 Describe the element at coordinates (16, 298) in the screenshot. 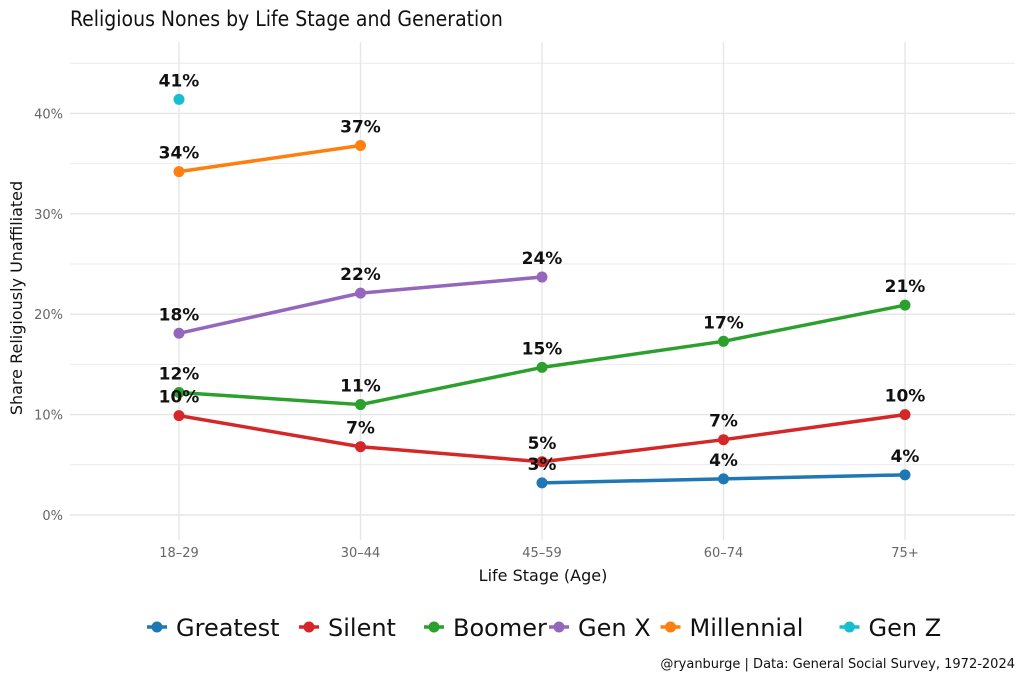

I see `y-axis-title: Share Religiously Unaffiliated` at that location.